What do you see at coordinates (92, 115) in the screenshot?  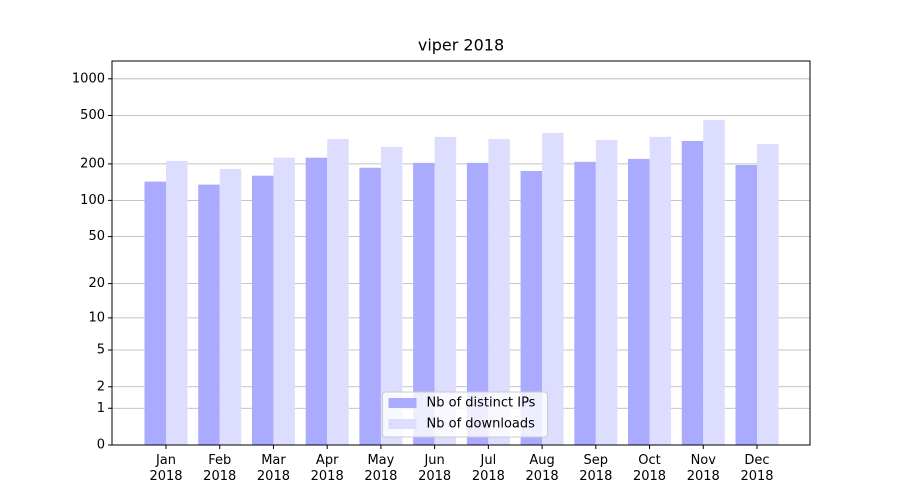 I see `y-tick-label: 500` at bounding box center [92, 115].